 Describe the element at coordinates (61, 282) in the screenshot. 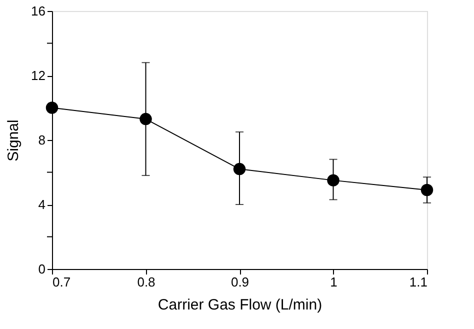

I see `x-tick-label: 0.7` at that location.